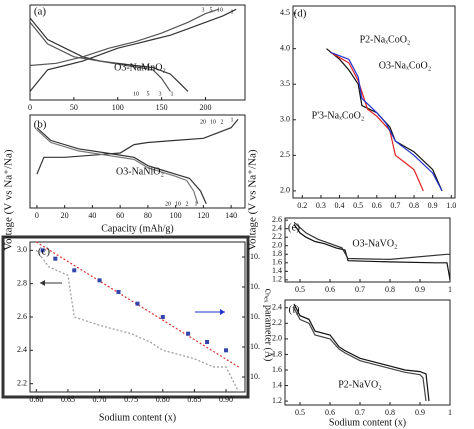  What do you see at coordinates (44, 252) in the screenshot?
I see `panel-label: (c)` at bounding box center [44, 252].